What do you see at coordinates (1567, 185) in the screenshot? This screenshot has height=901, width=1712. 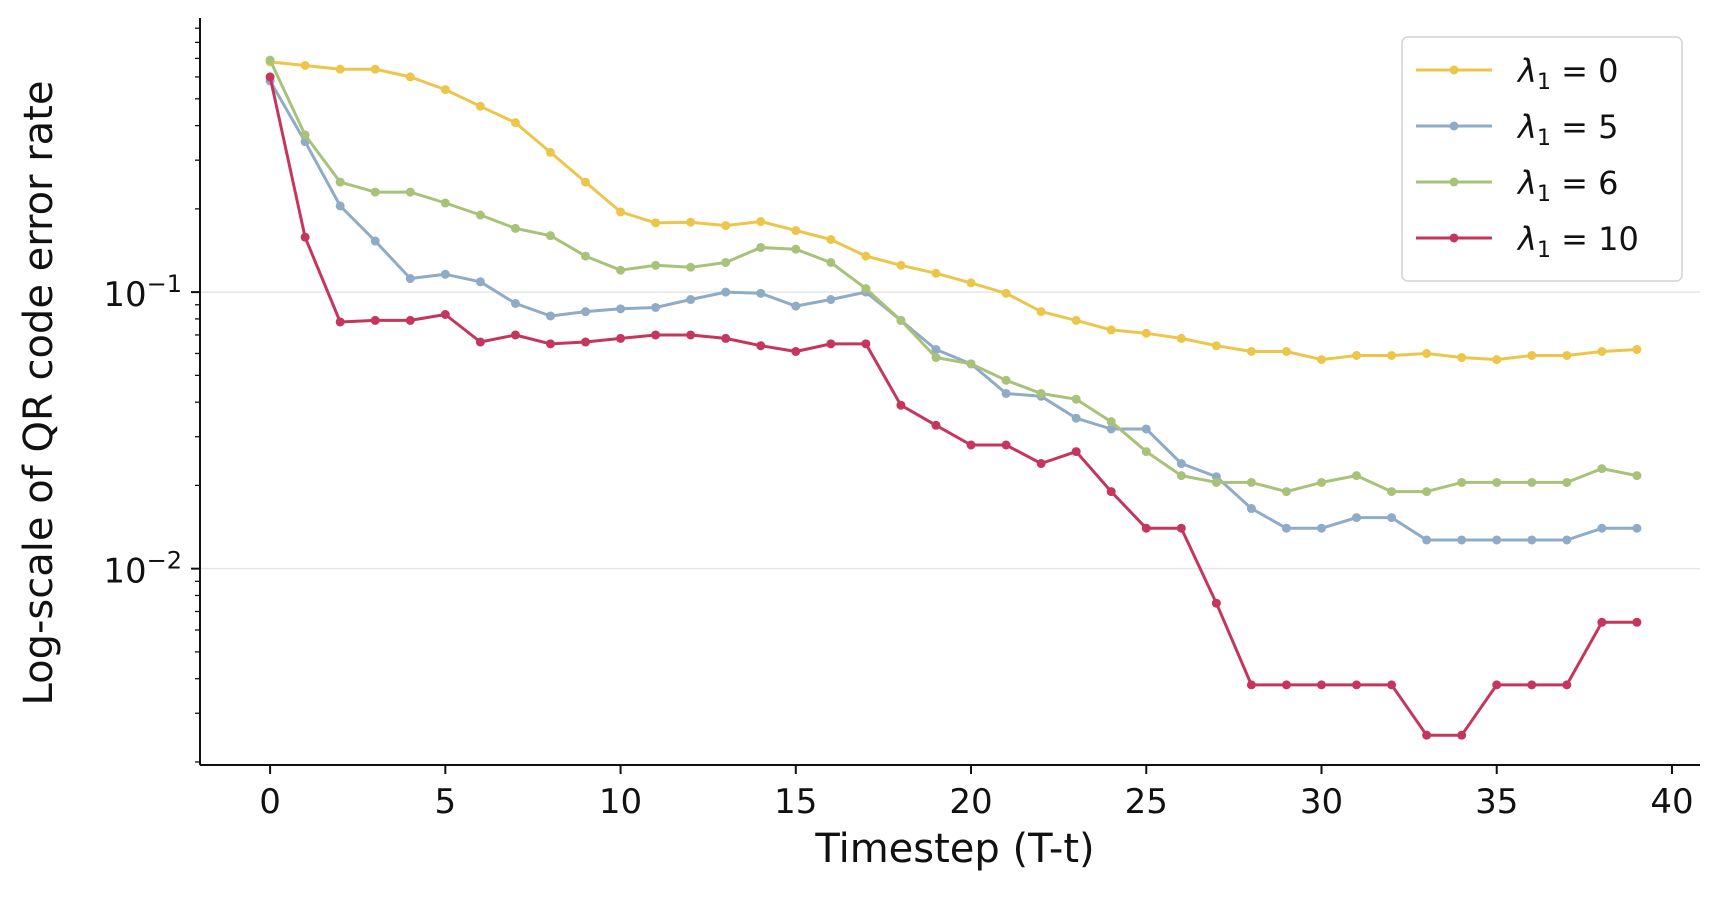 I see `legend-label: λ1 = 6` at bounding box center [1567, 185].